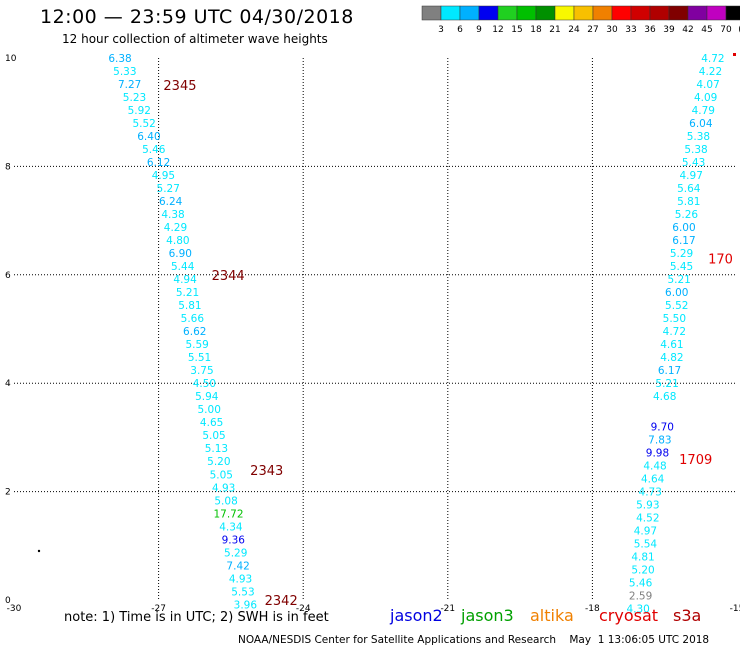 This screenshot has height=650, width=740. Describe the element at coordinates (687, 615) in the screenshot. I see `mission-legend-item: s3a` at that location.